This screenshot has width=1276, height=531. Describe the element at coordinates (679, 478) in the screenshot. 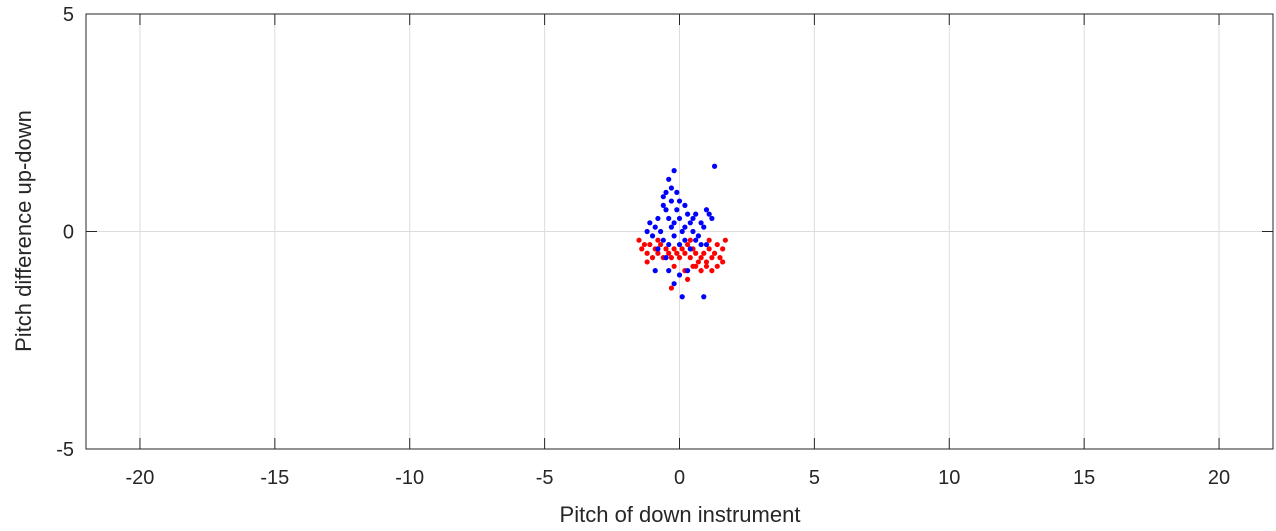

I see `x-tick-label: 0` at that location.